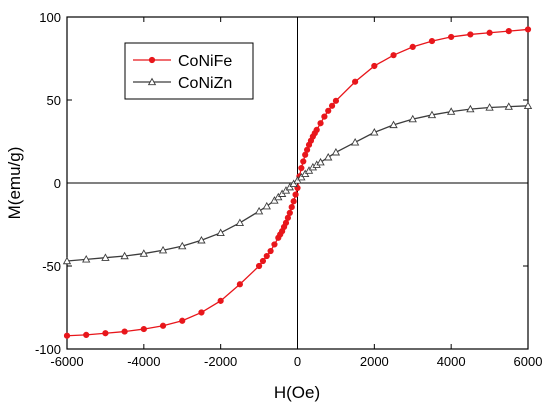 Image resolution: width=550 pixels, height=406 pixels. What do you see at coordinates (66, 361) in the screenshot?
I see `x-tick-label: -6000` at bounding box center [66, 361].